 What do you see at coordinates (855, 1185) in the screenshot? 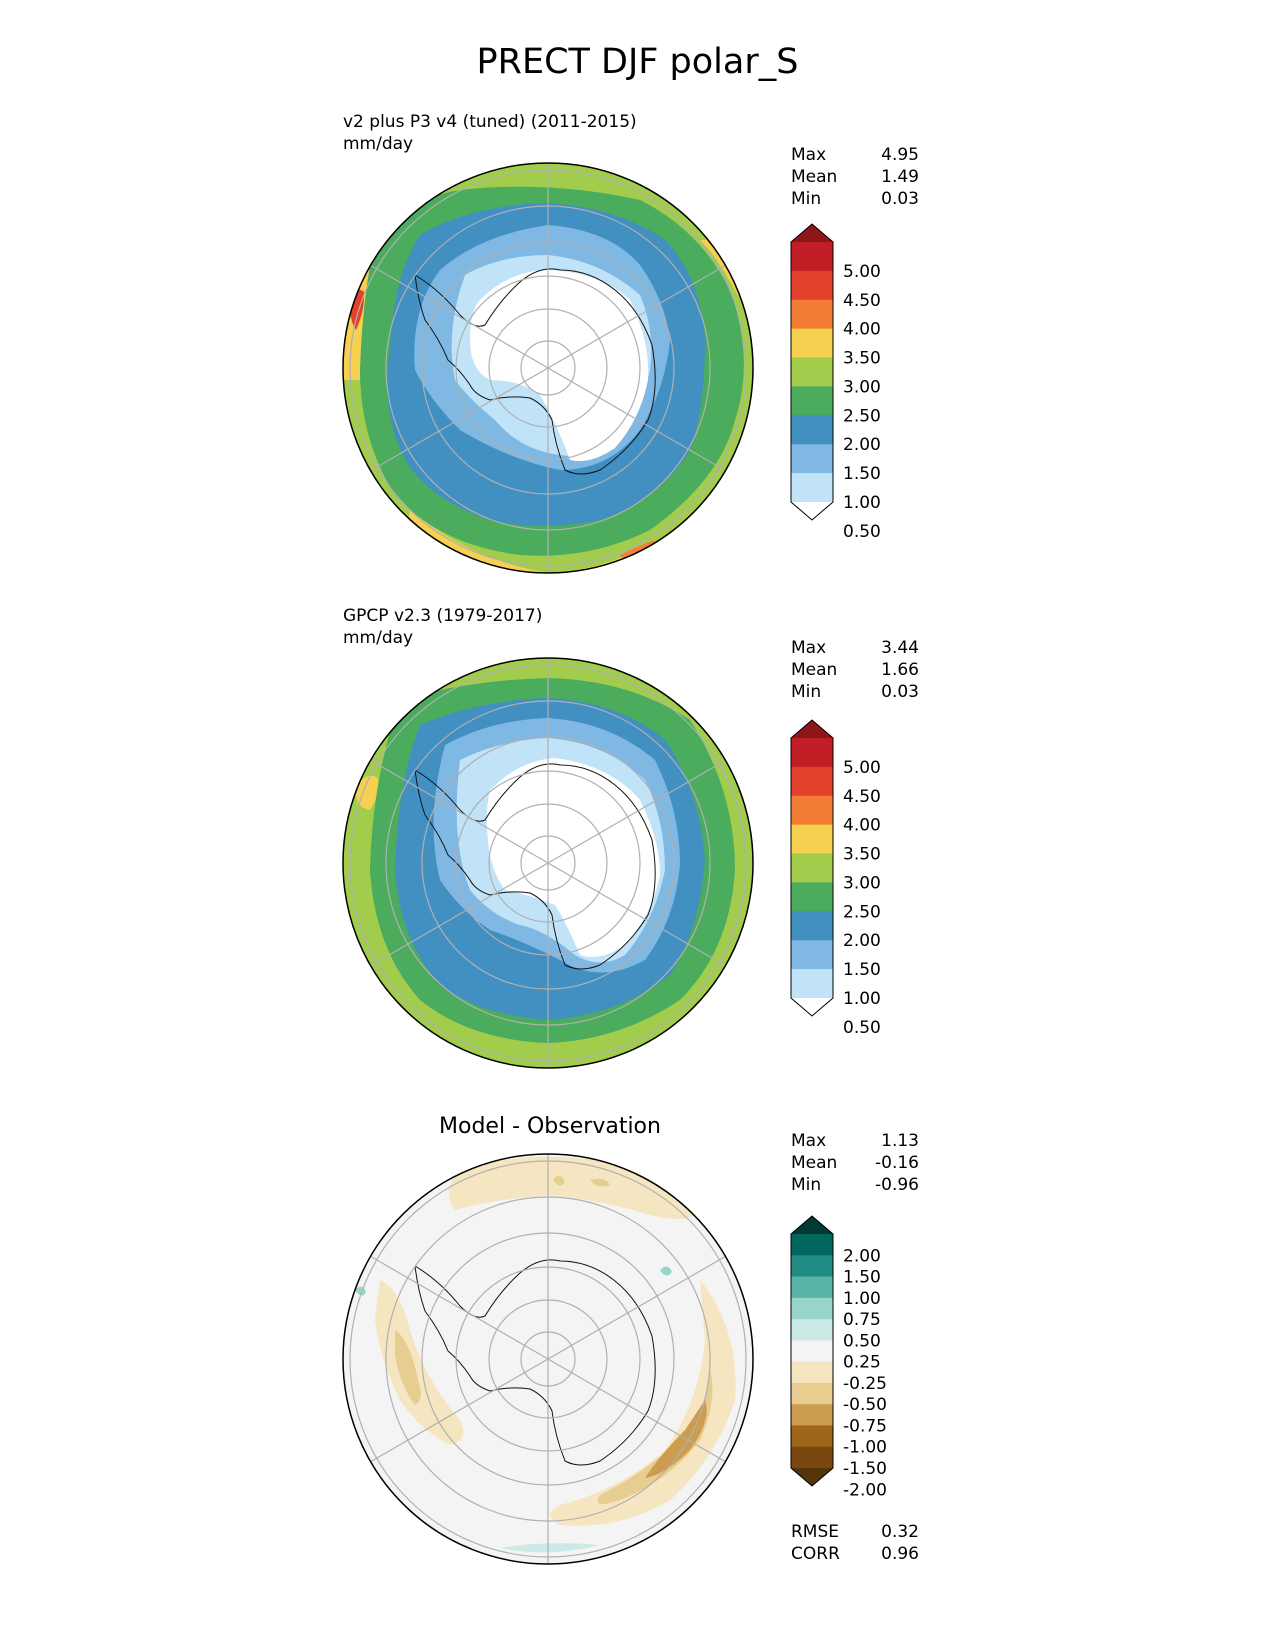
I see `stat-min: Min -0.96` at bounding box center [855, 1185].